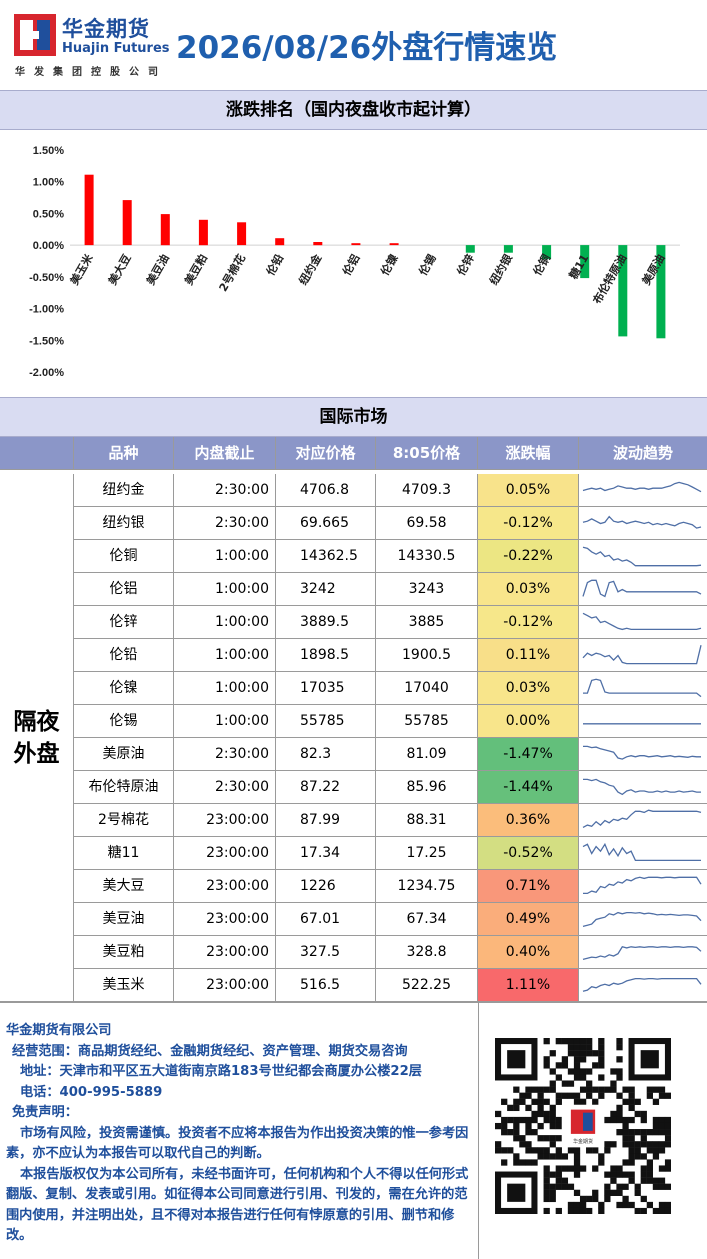 The width and height of the screenshot is (707, 1259). Describe the element at coordinates (310, 269) in the screenshot. I see `category-label: 纽约金` at that location.